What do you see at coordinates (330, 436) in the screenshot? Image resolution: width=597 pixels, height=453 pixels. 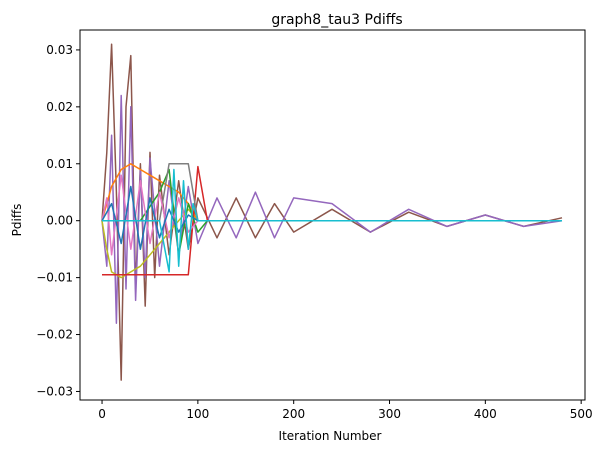 I see `x-axis-label: Iteration Number` at bounding box center [330, 436].